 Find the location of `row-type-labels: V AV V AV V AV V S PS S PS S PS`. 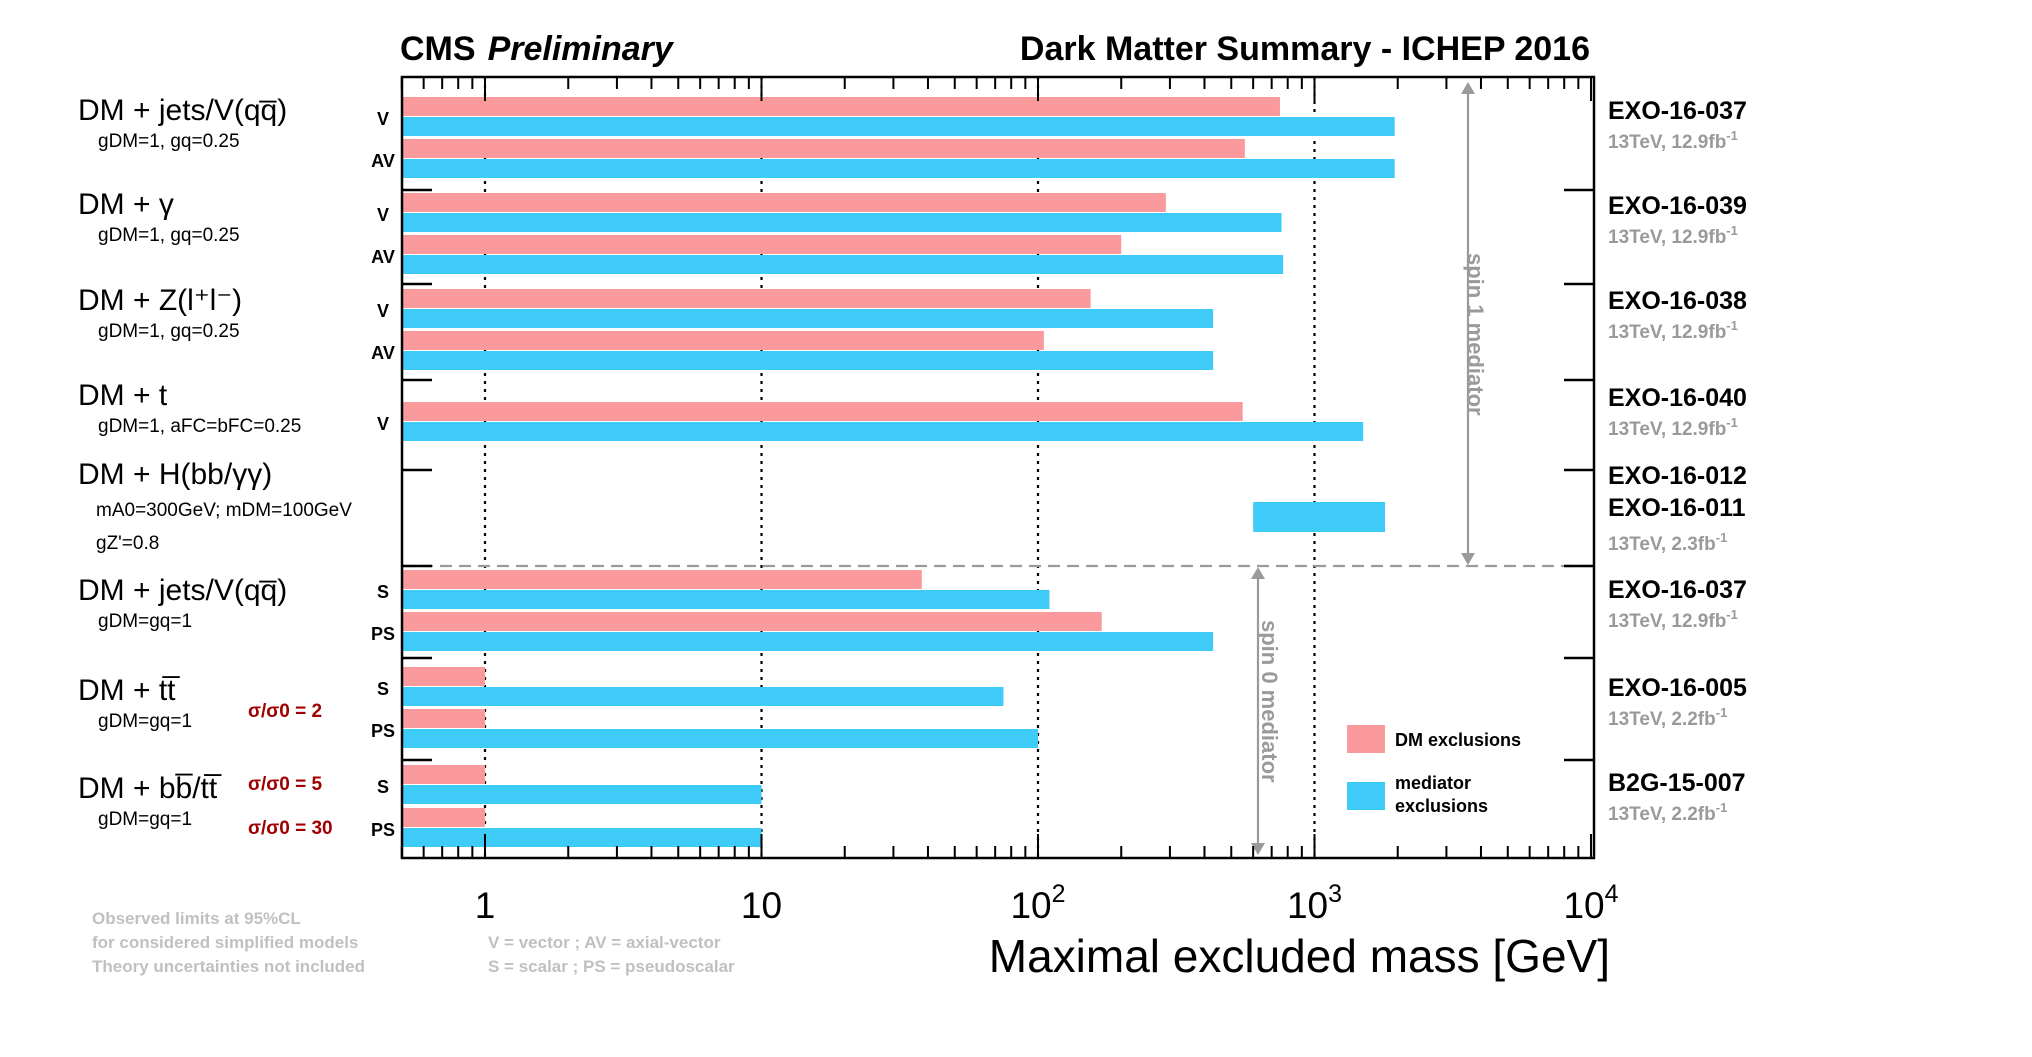

row-type-labels: V AV V AV V AV V S PS S PS S PS is located at coordinates (383, 474).